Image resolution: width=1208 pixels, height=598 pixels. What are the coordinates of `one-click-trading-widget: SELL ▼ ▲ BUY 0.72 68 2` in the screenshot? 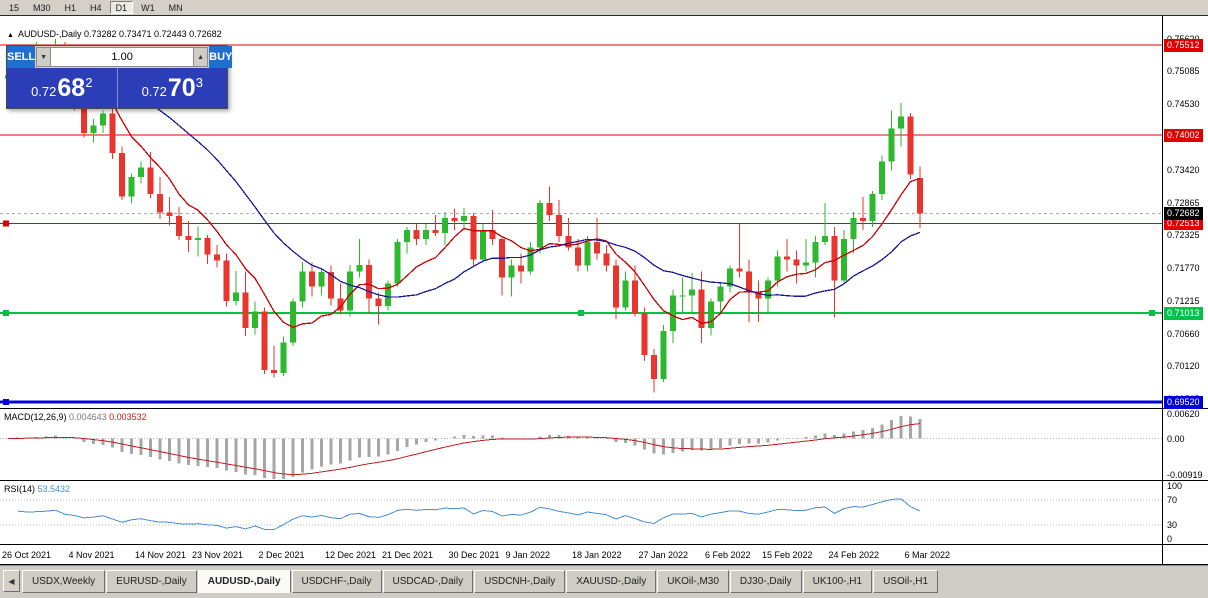 It's located at (119, 77).